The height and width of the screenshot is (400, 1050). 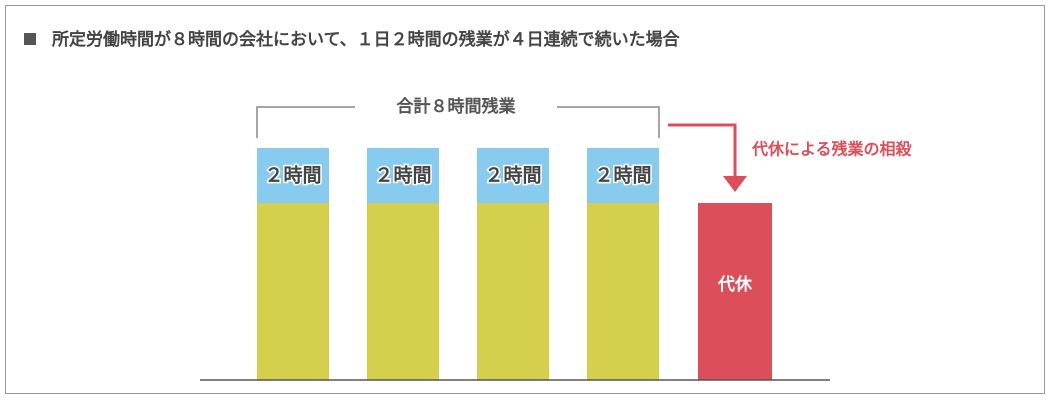 I want to click on title-marker, so click(x=30, y=39).